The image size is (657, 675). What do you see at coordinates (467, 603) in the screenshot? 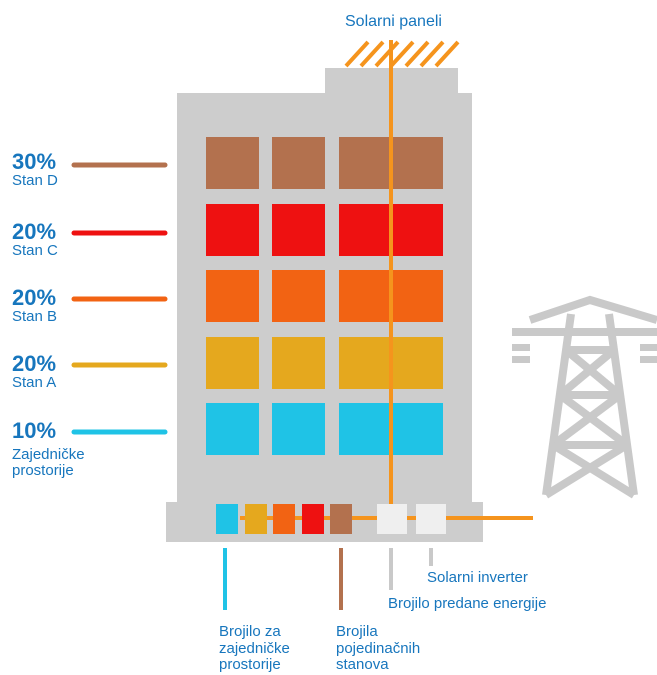
I see `export-meter-caption: Brojilo predane energije` at bounding box center [467, 603].